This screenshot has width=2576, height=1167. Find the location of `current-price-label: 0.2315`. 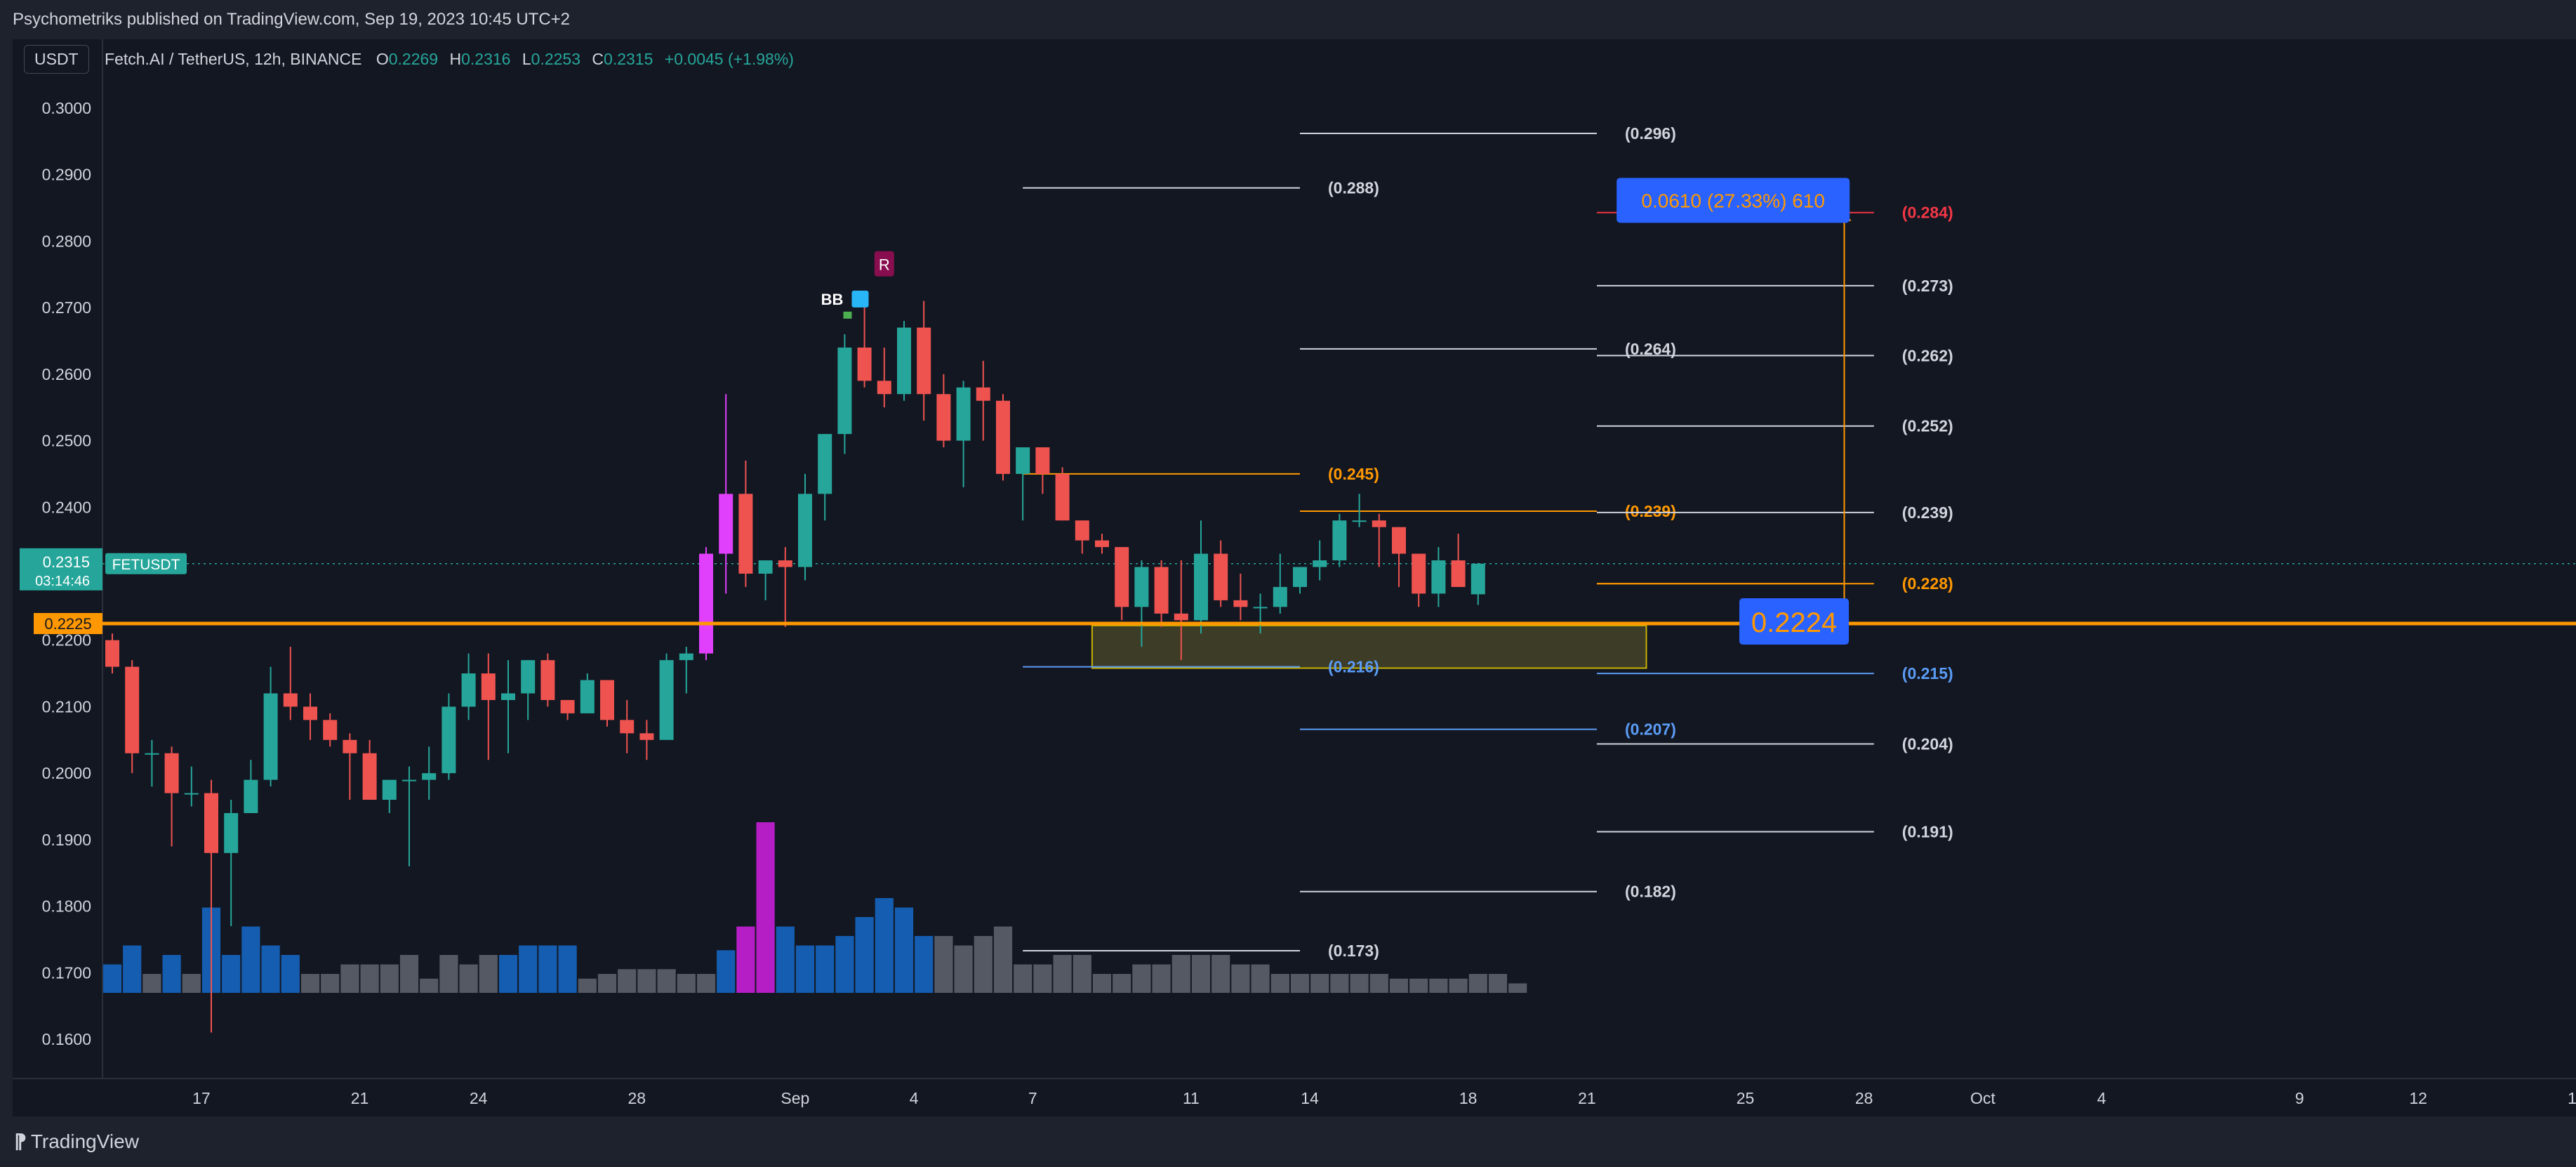

current-price-label: 0.2315 is located at coordinates (67, 562).